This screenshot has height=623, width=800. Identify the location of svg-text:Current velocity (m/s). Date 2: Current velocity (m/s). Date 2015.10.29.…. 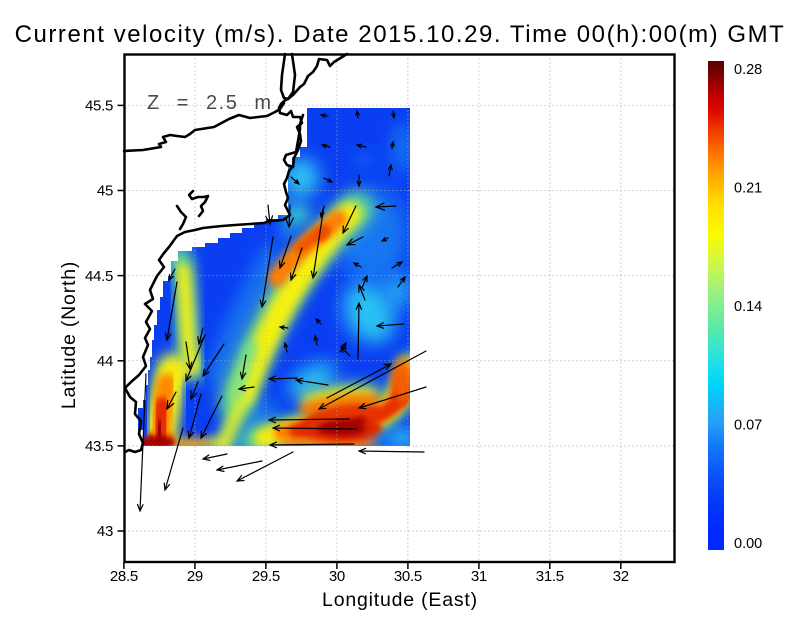
(400, 34).